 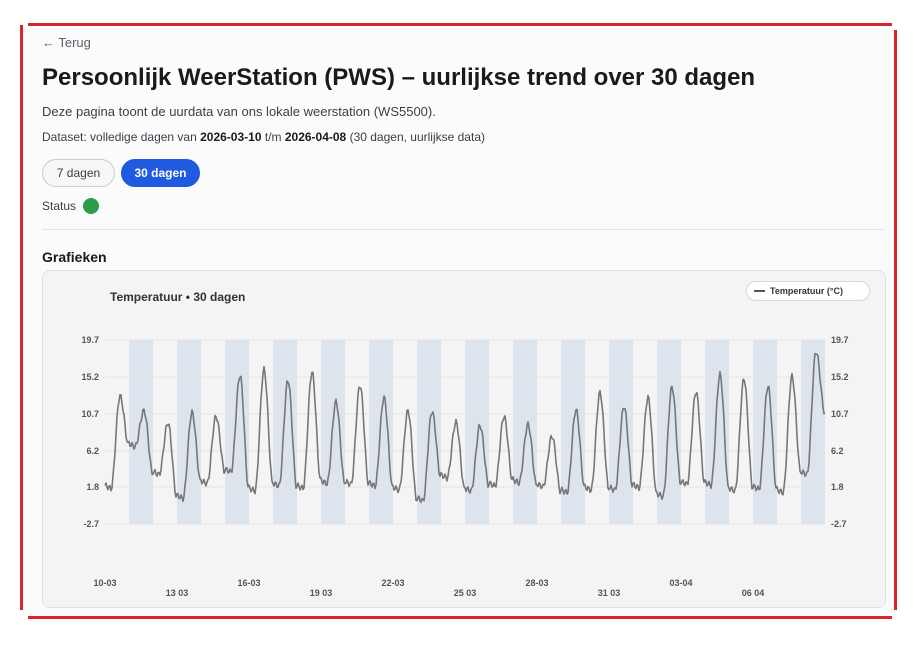 I want to click on chart-legend: Temperatuur (°C), so click(x=808, y=291).